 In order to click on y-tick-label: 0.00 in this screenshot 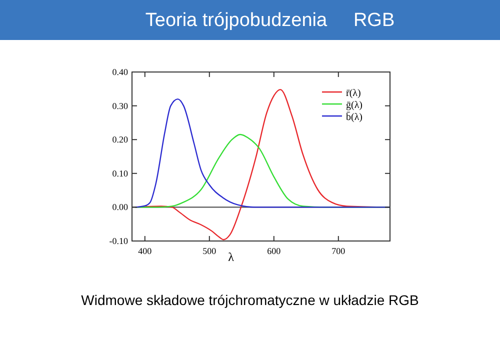, I will do `click(120, 207)`.